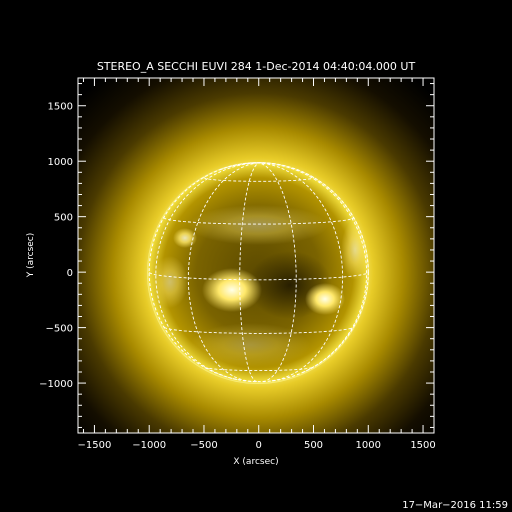  What do you see at coordinates (70, 273) in the screenshot?
I see `y-tick-label: 0` at bounding box center [70, 273].